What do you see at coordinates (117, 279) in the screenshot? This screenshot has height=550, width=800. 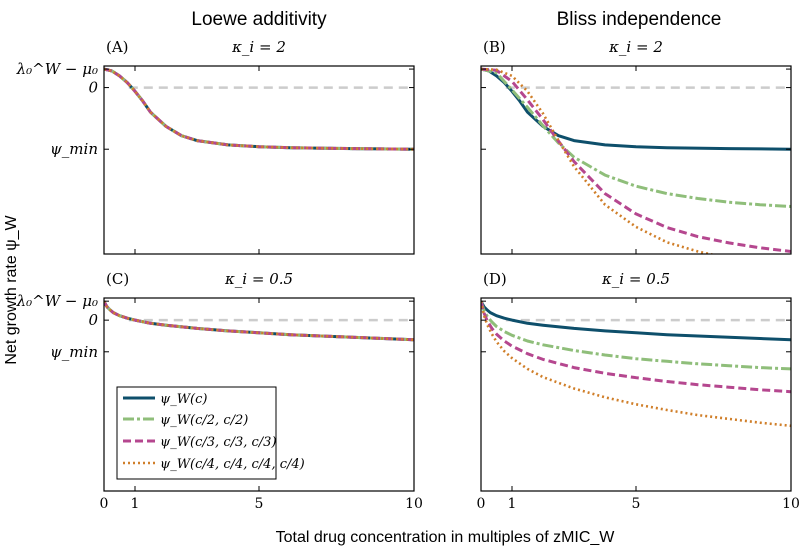 I see `panel-label: (C)` at bounding box center [117, 279].